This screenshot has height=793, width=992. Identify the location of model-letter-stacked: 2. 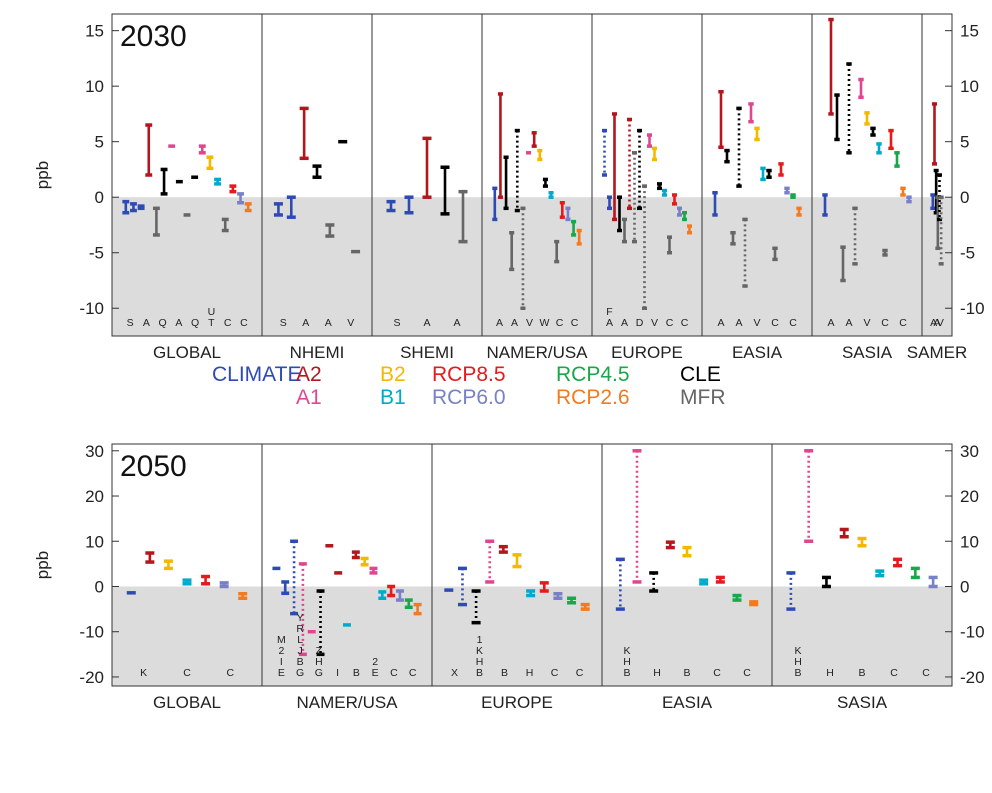
(375, 662).